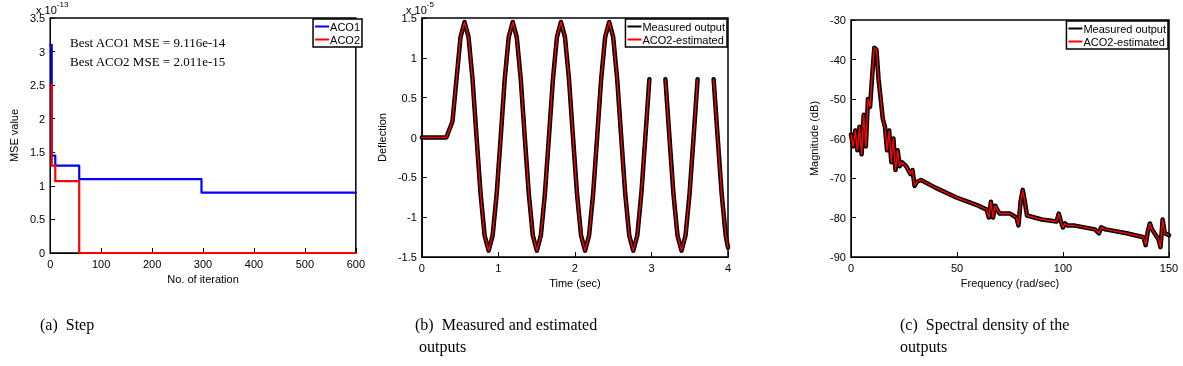  What do you see at coordinates (345, 39) in the screenshot?
I see `legend-label: ACO2` at bounding box center [345, 39].